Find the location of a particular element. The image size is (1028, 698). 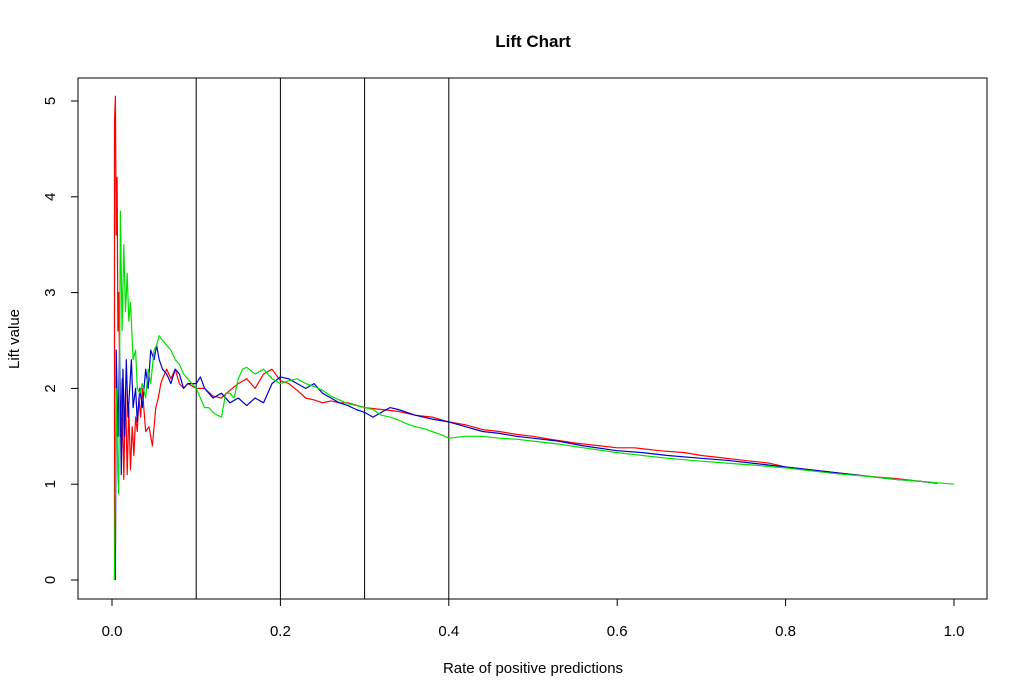

x-tick-label-1: 0.2 is located at coordinates (280, 631).